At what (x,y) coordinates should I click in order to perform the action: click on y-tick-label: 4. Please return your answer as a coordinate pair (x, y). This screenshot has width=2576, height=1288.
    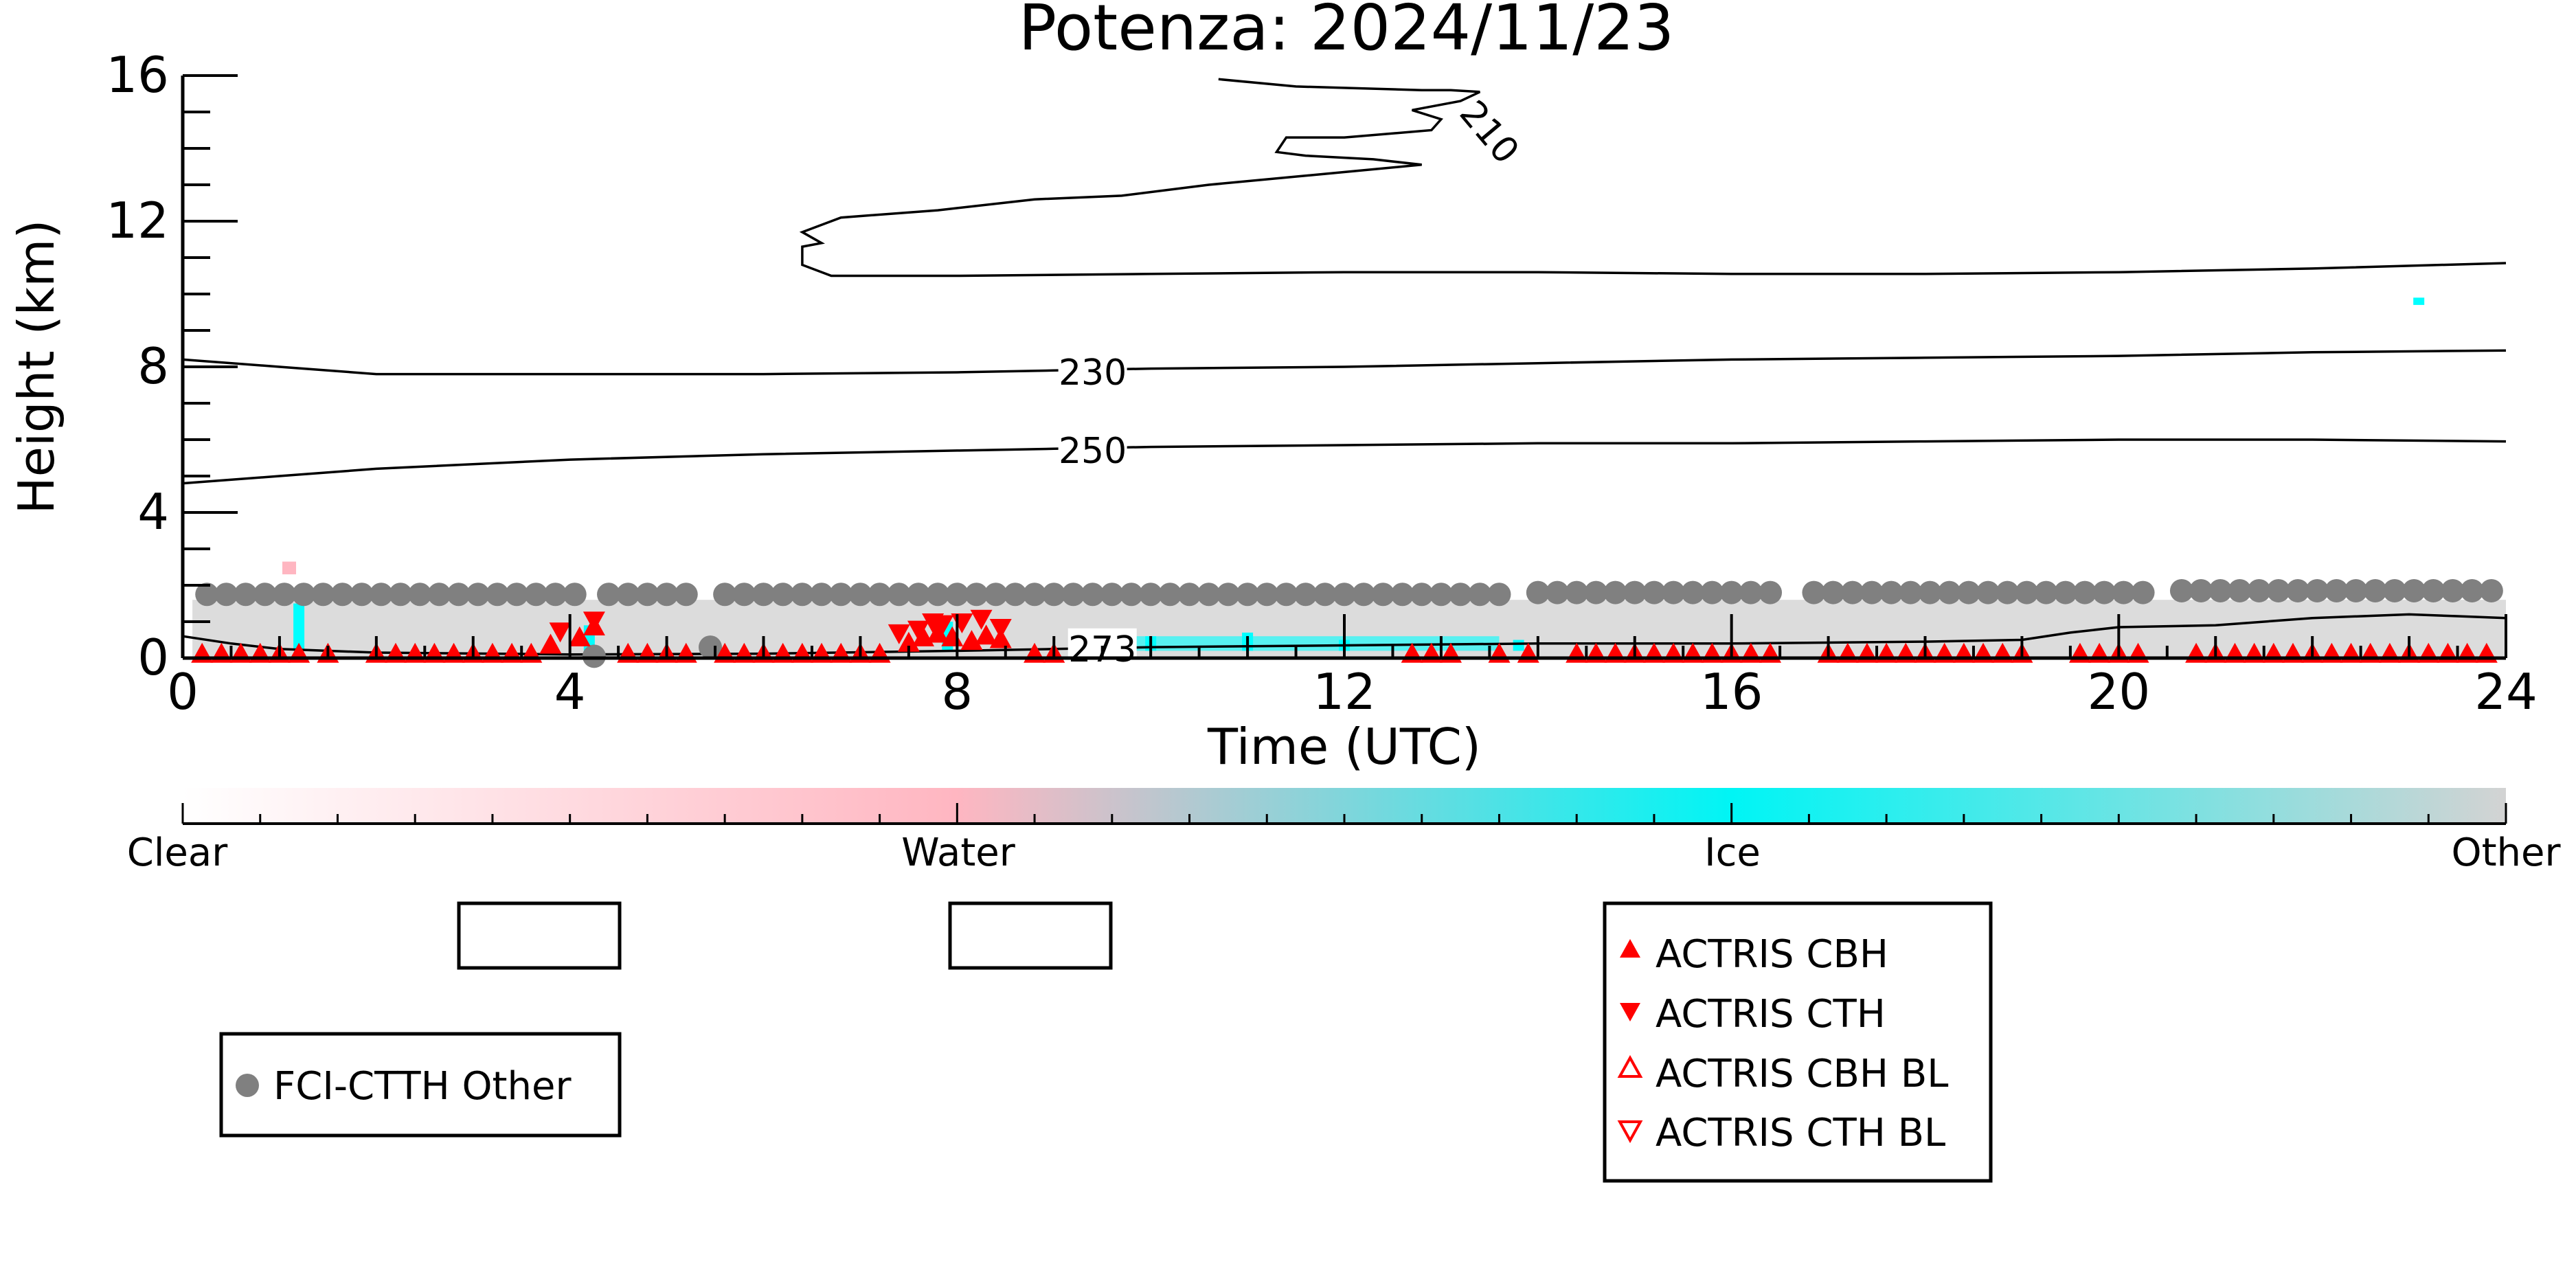
    Looking at the image, I should click on (153, 512).